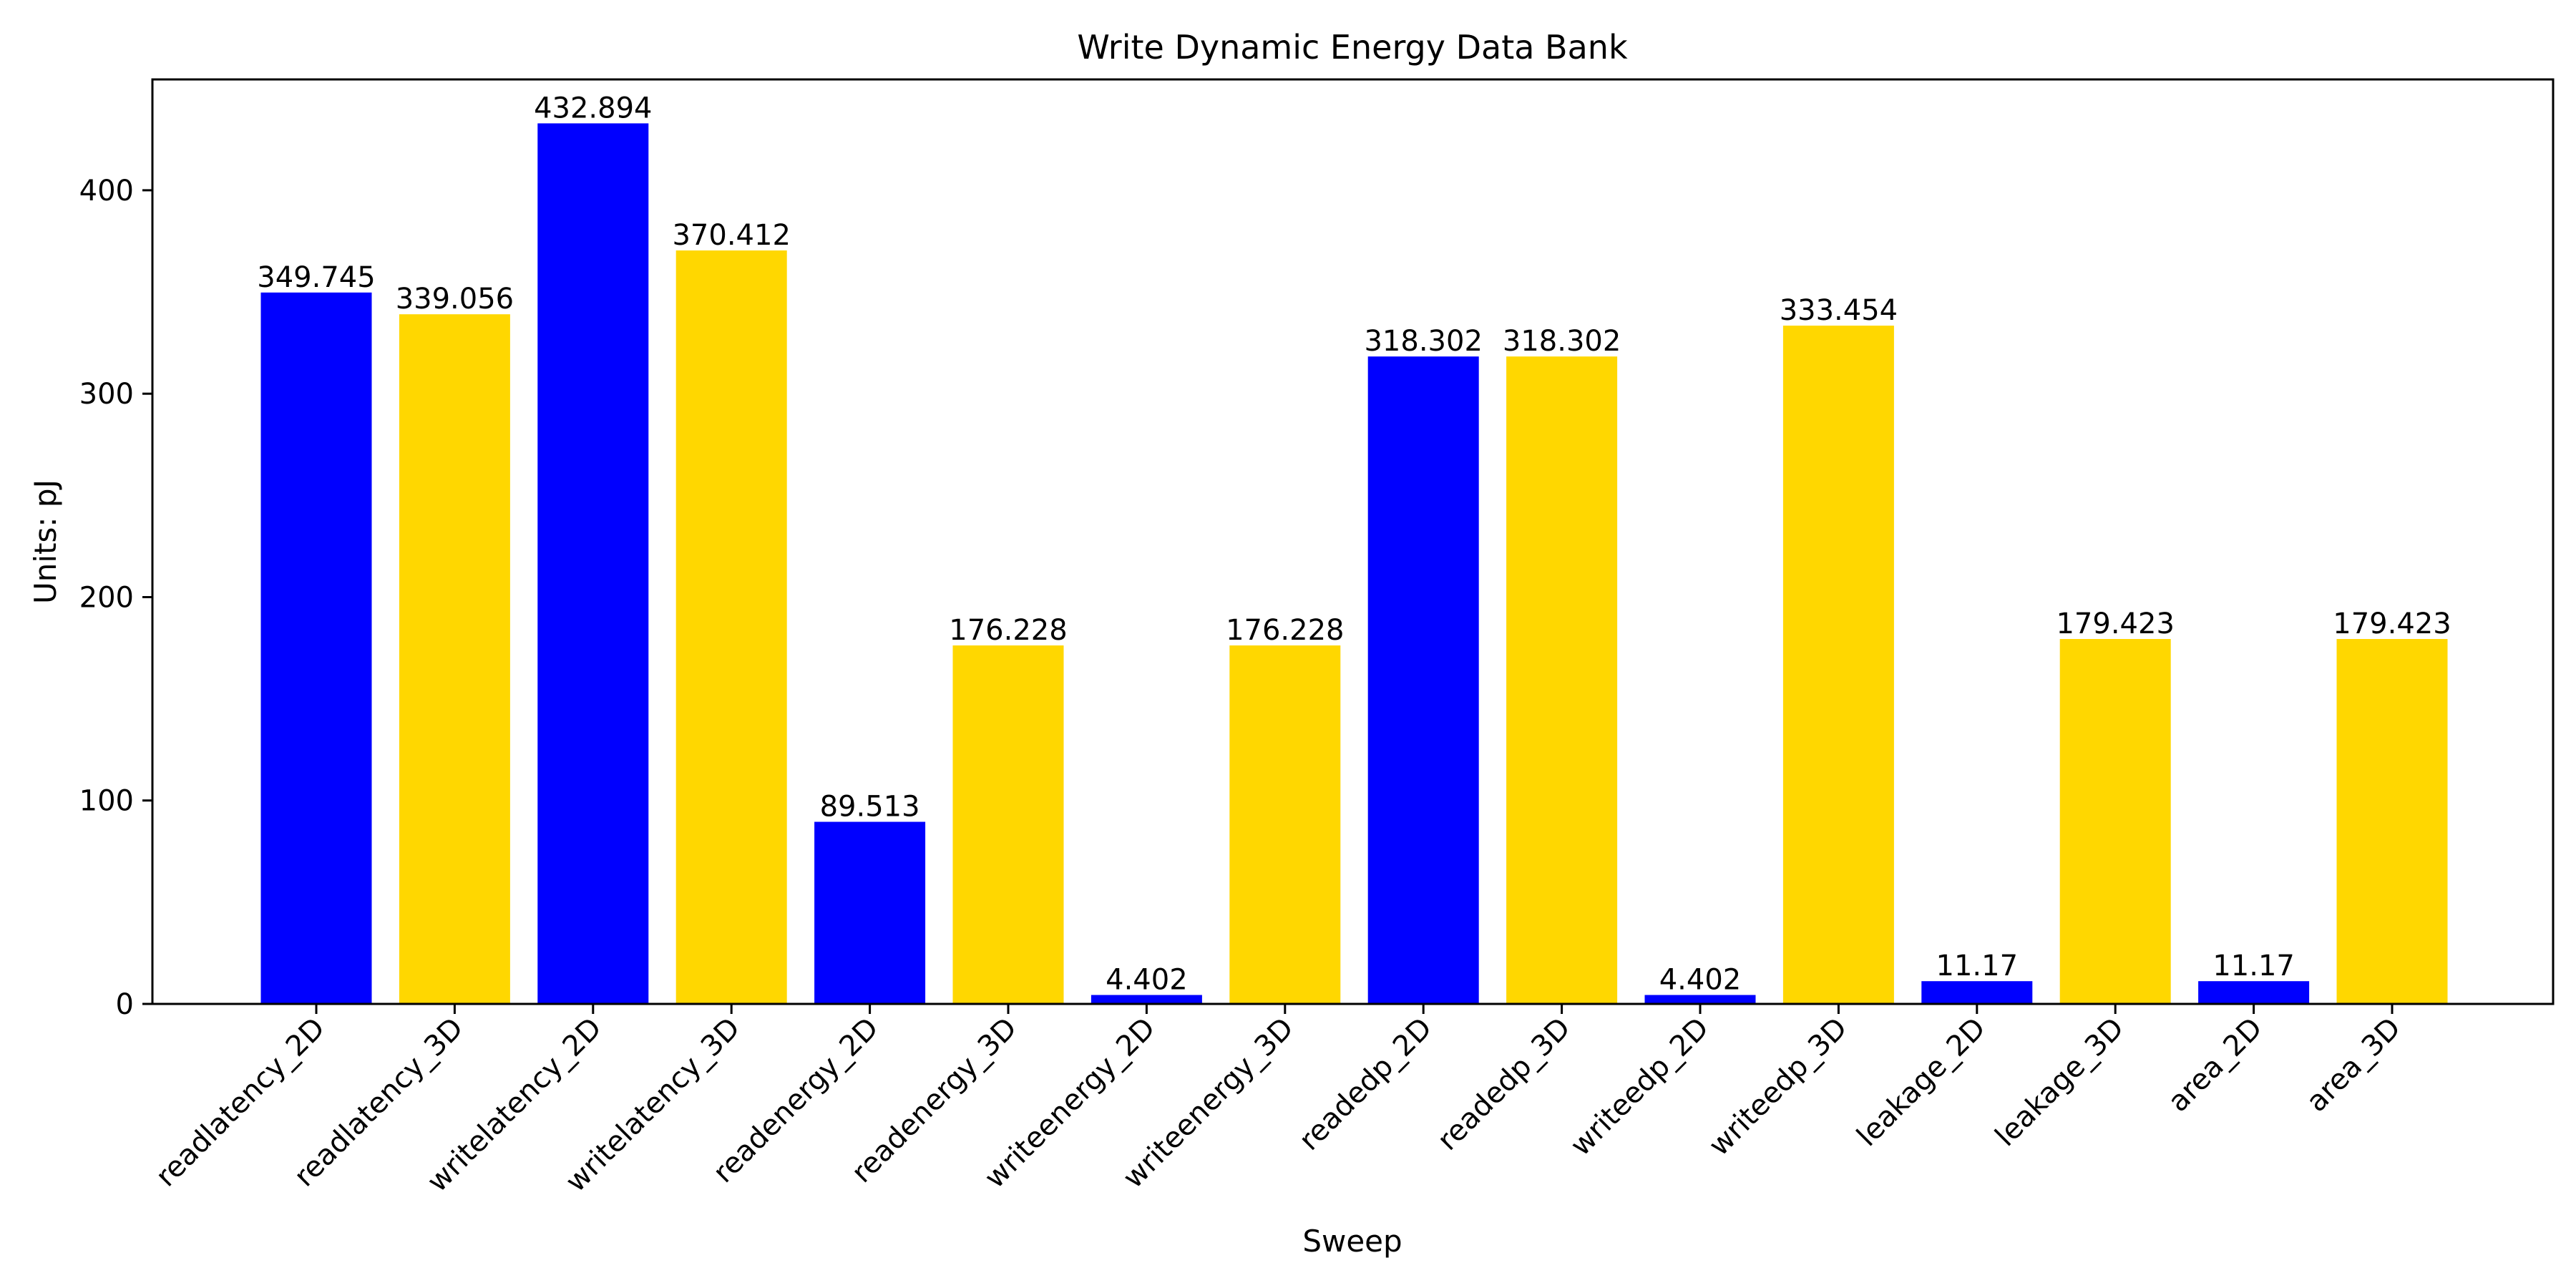 This screenshot has height=1288, width=2576. What do you see at coordinates (1147, 981) in the screenshot?
I see `value-label-writeenergy-2d: 4.402` at bounding box center [1147, 981].